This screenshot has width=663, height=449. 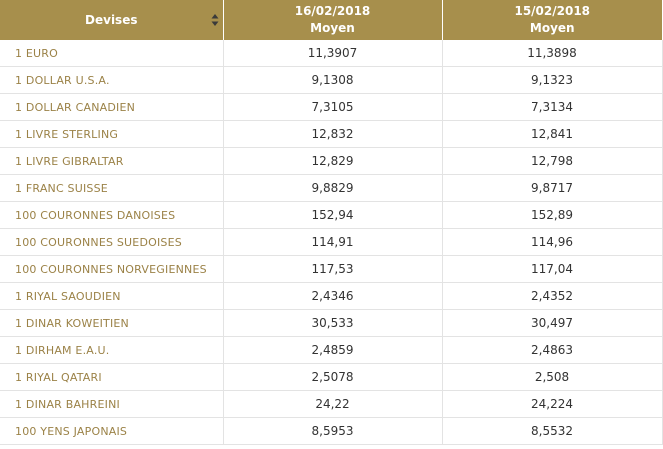 I want to click on rate-cell-date-1: 8,5953, so click(x=333, y=431).